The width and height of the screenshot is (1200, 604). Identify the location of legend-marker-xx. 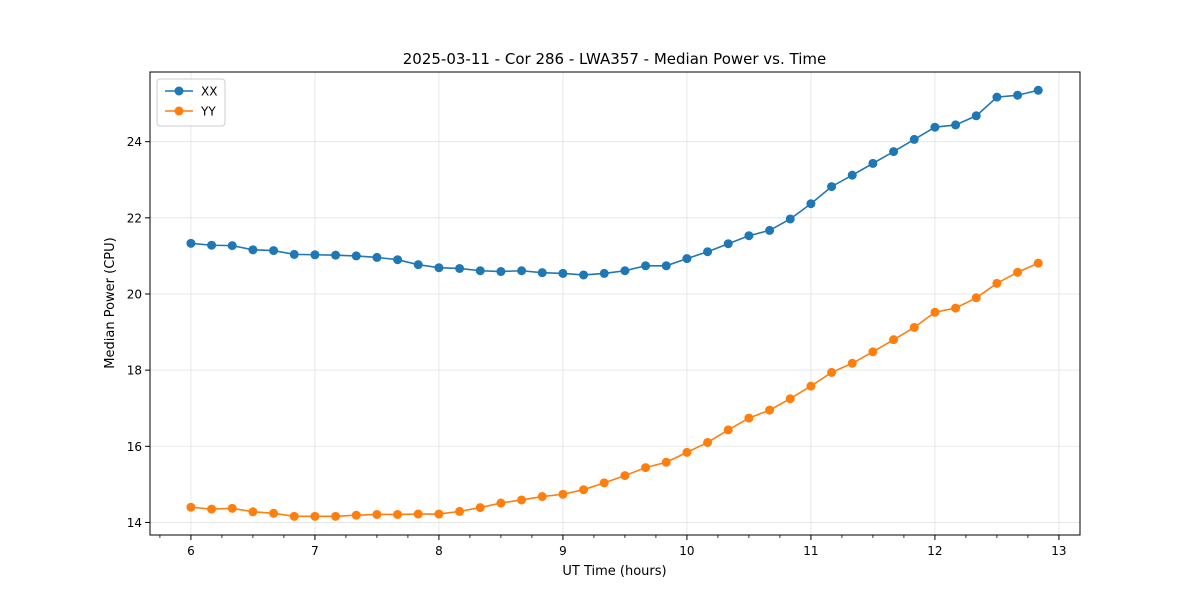
(179, 91).